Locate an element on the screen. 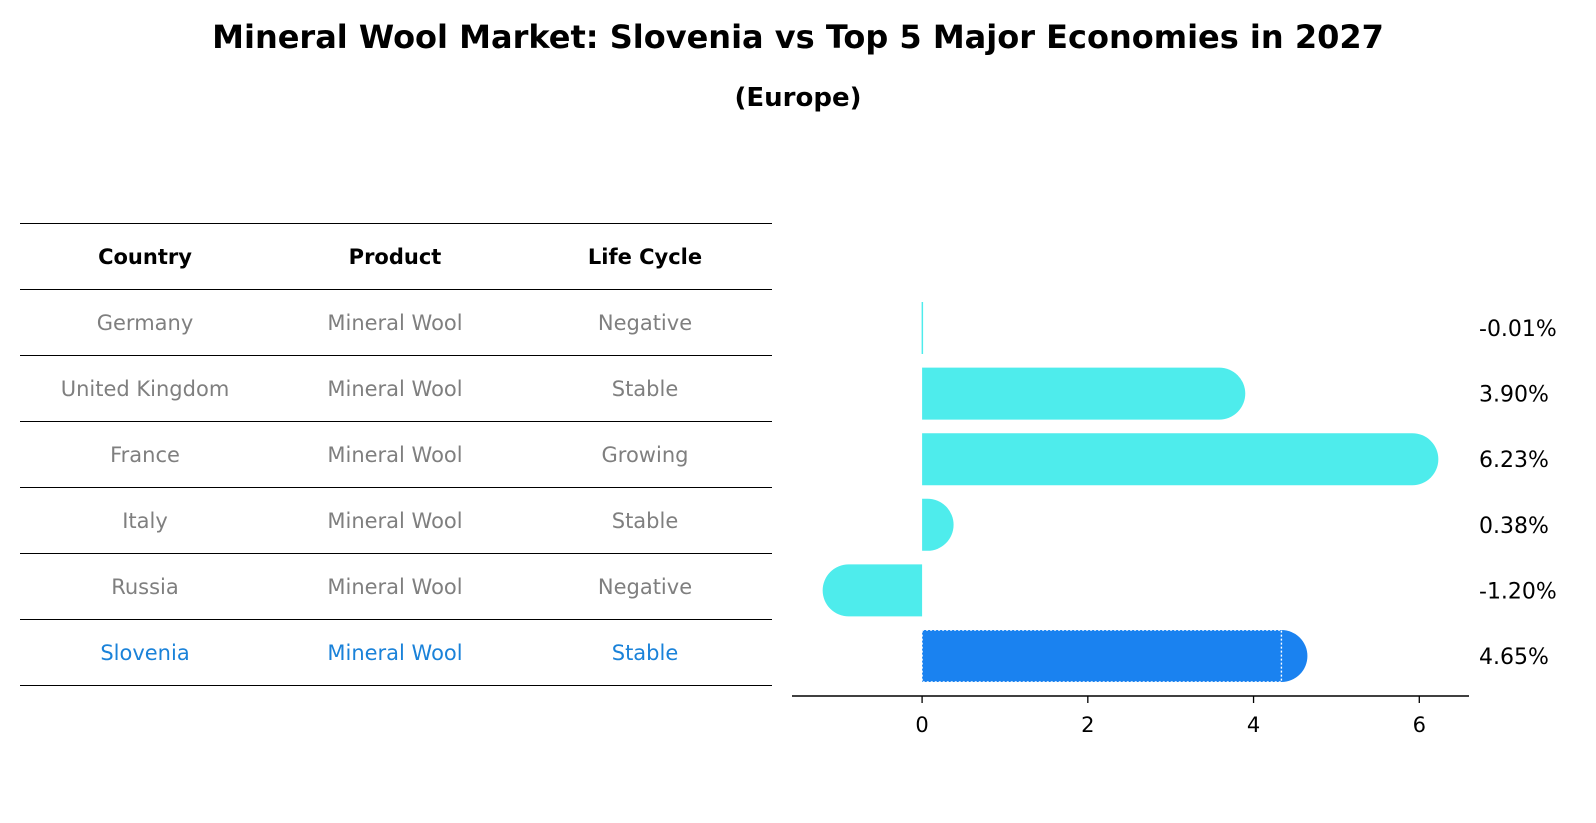  table-row: Germany Mineral Wool Negative is located at coordinates (396, 322).